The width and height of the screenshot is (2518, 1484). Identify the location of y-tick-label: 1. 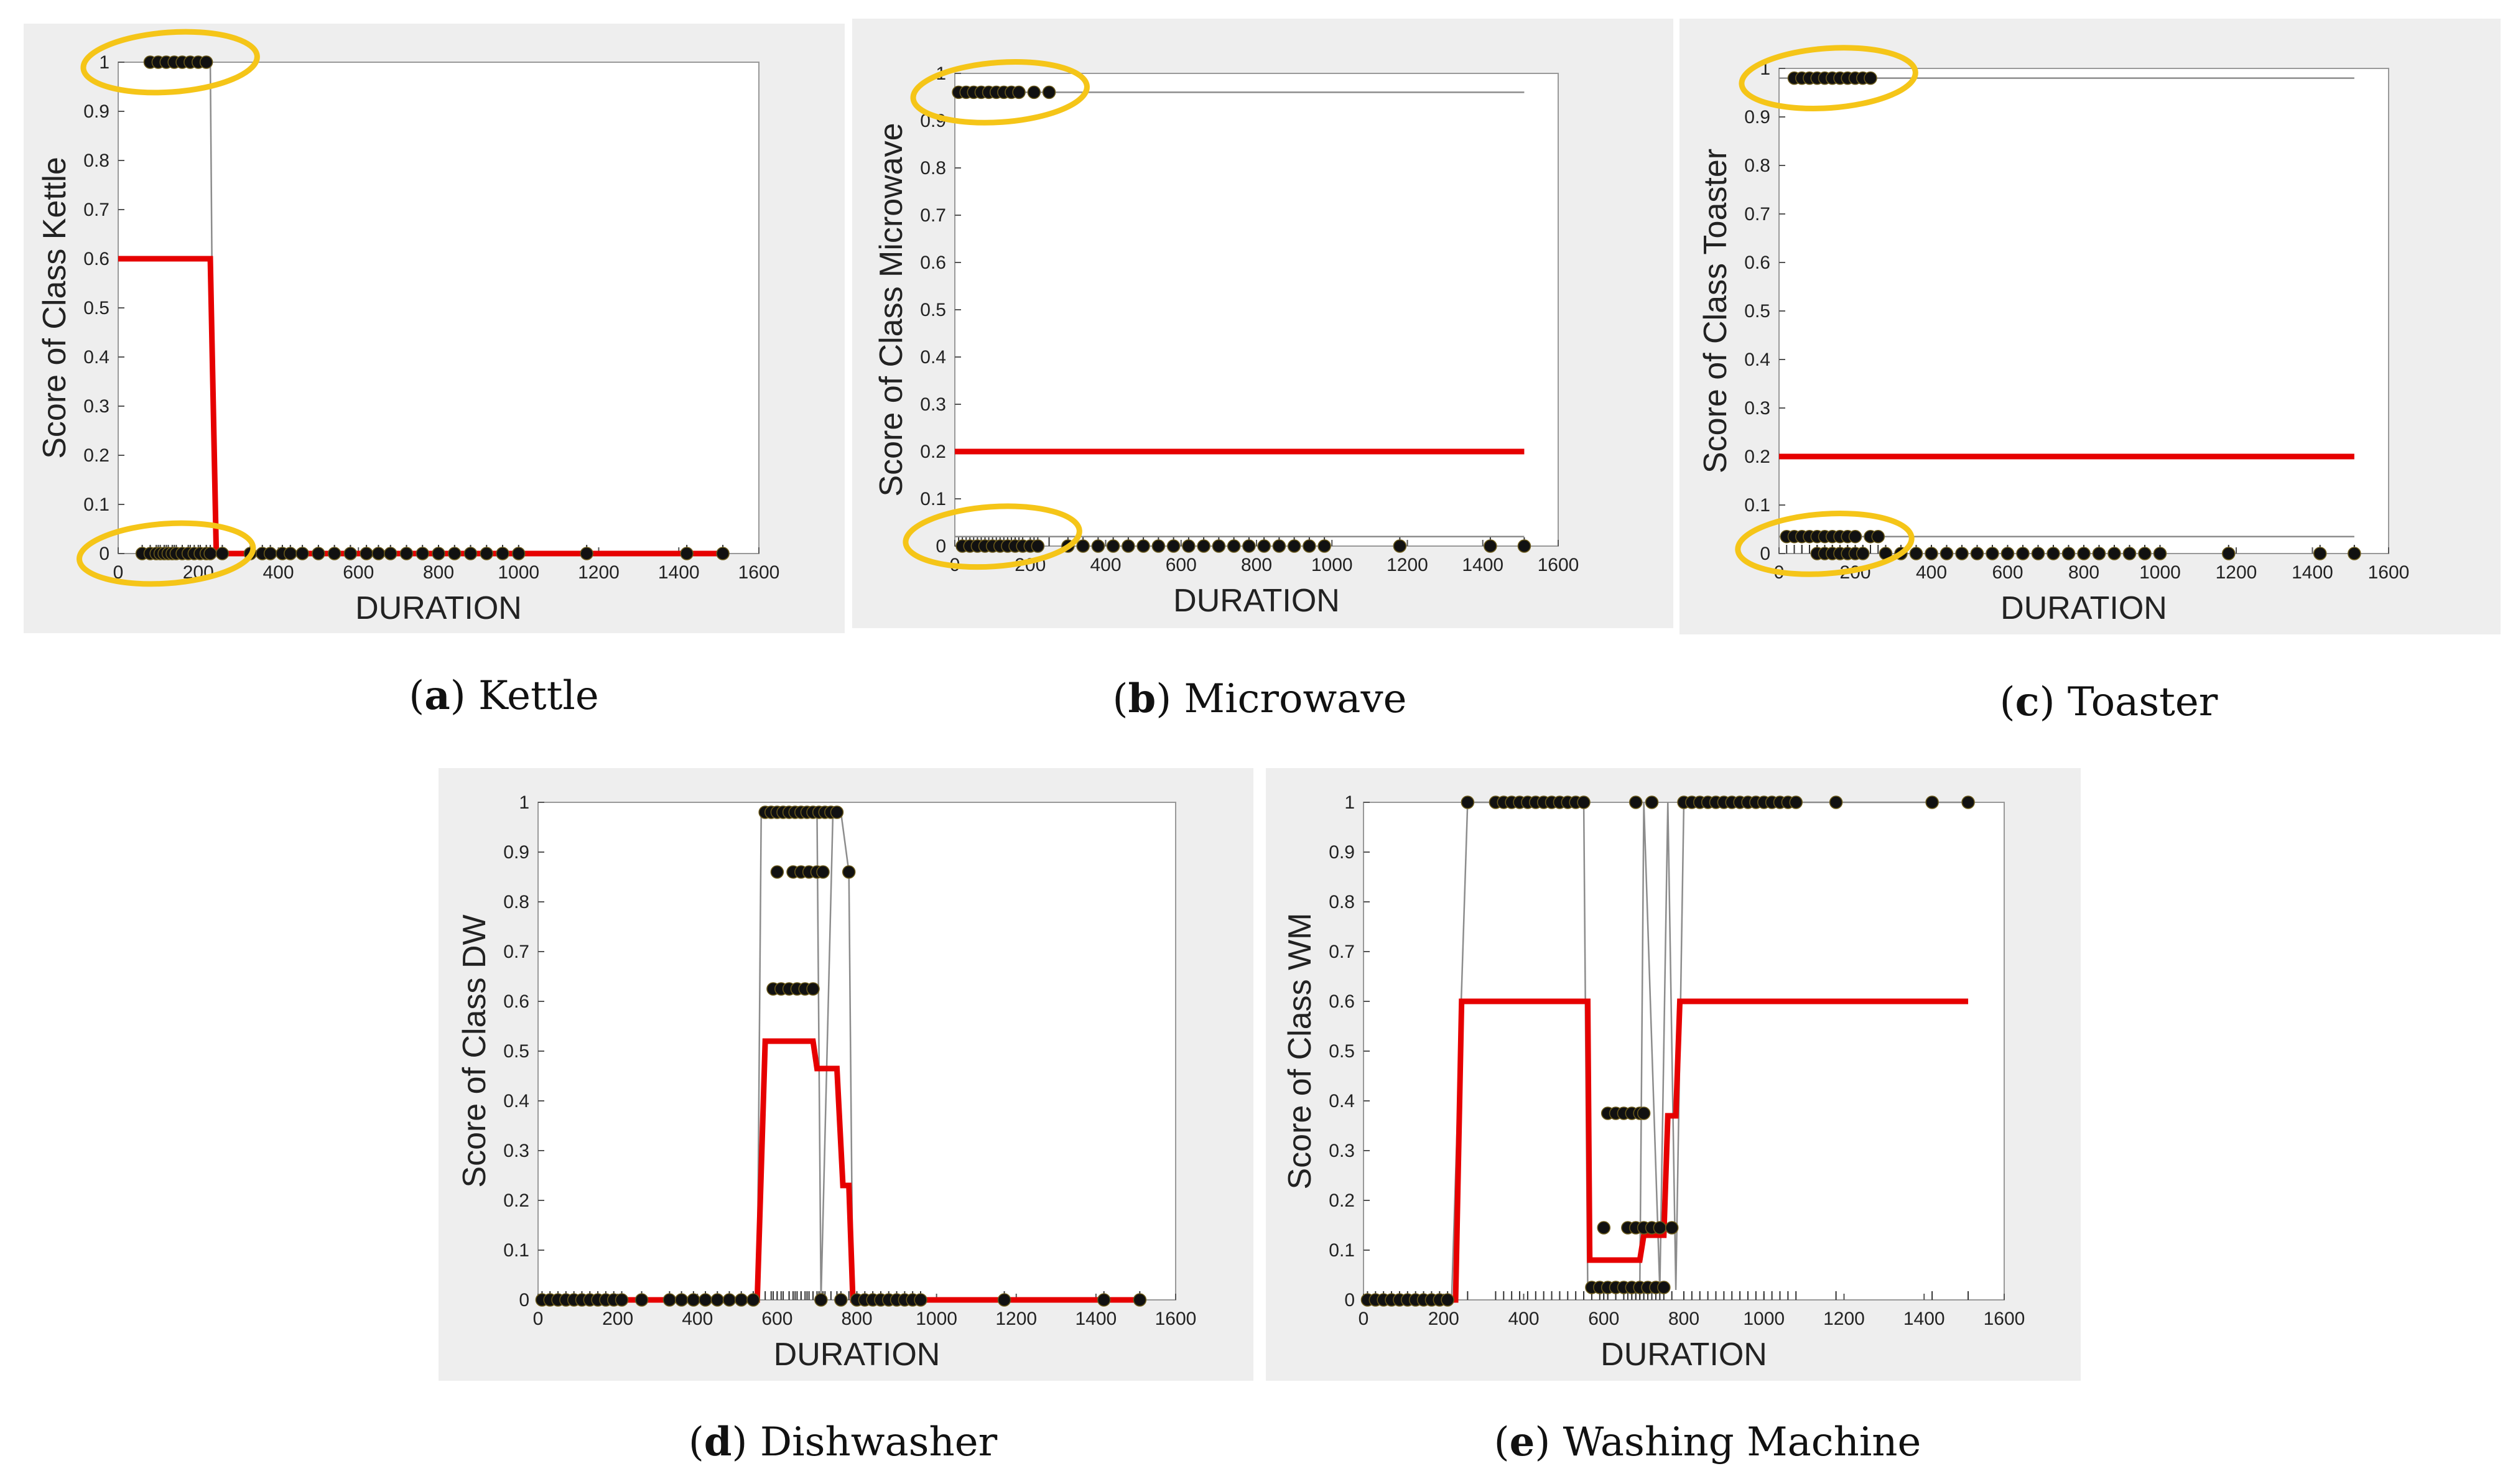
(1349, 802).